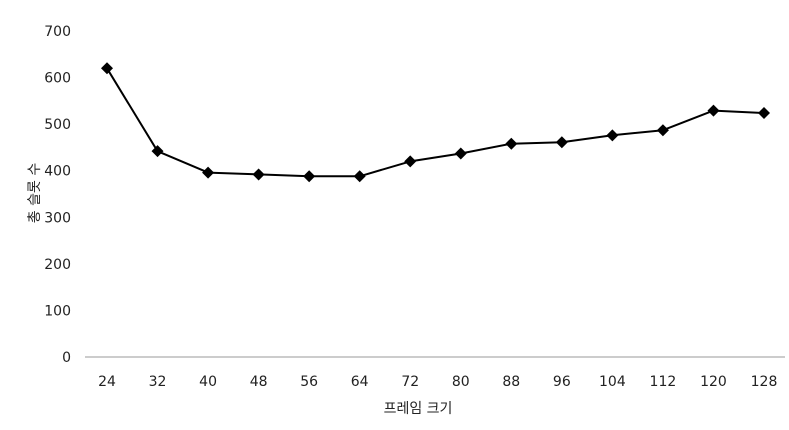  I want to click on x-tick-label: 24, so click(107, 382).